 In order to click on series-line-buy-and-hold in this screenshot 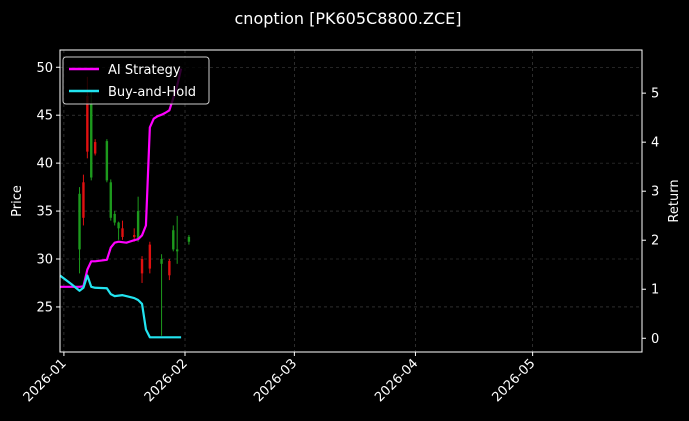, I will do `click(120, 306)`.